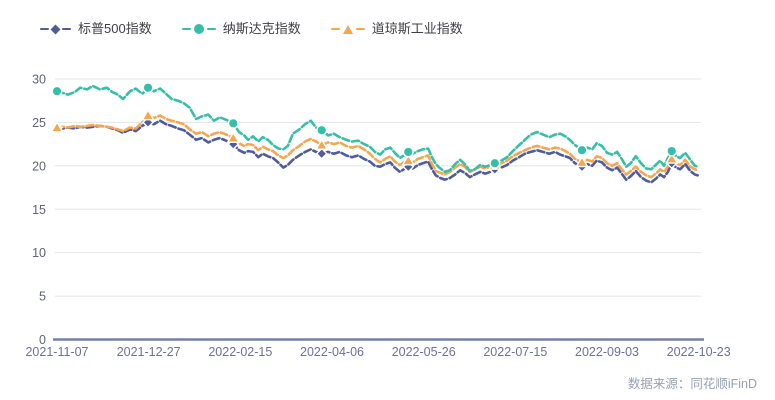 The width and height of the screenshot is (775, 400). What do you see at coordinates (42, 340) in the screenshot?
I see `y-tick-label-0: 0` at bounding box center [42, 340].